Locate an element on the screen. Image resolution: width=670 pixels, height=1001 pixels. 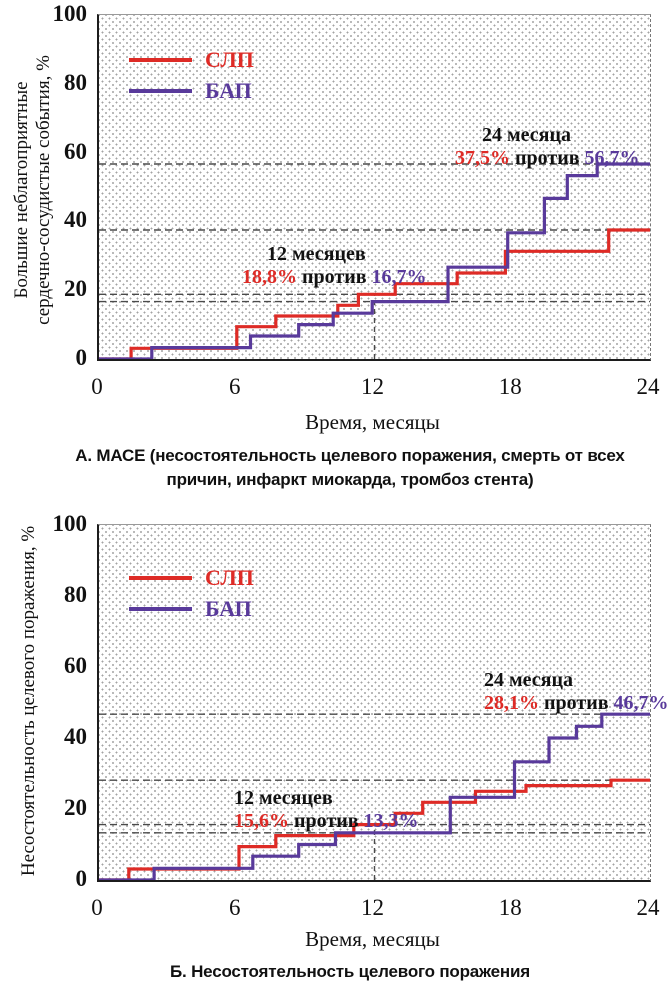
annotation-12-months-b: 12 месяцев 15,6% против 13,3% is located at coordinates (326, 810).